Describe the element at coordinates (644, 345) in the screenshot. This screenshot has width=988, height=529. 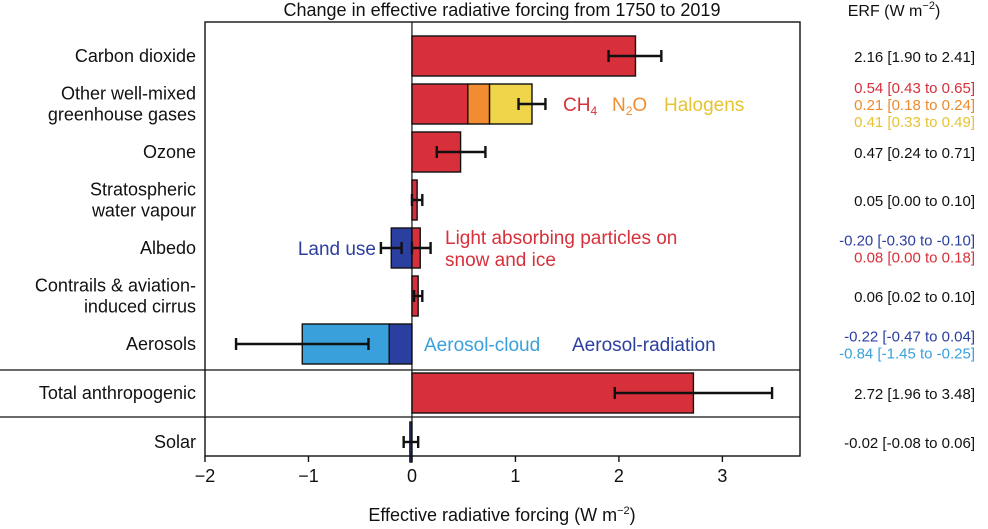
I see `aerosol-radiation-label: Aerosol-radiation` at that location.